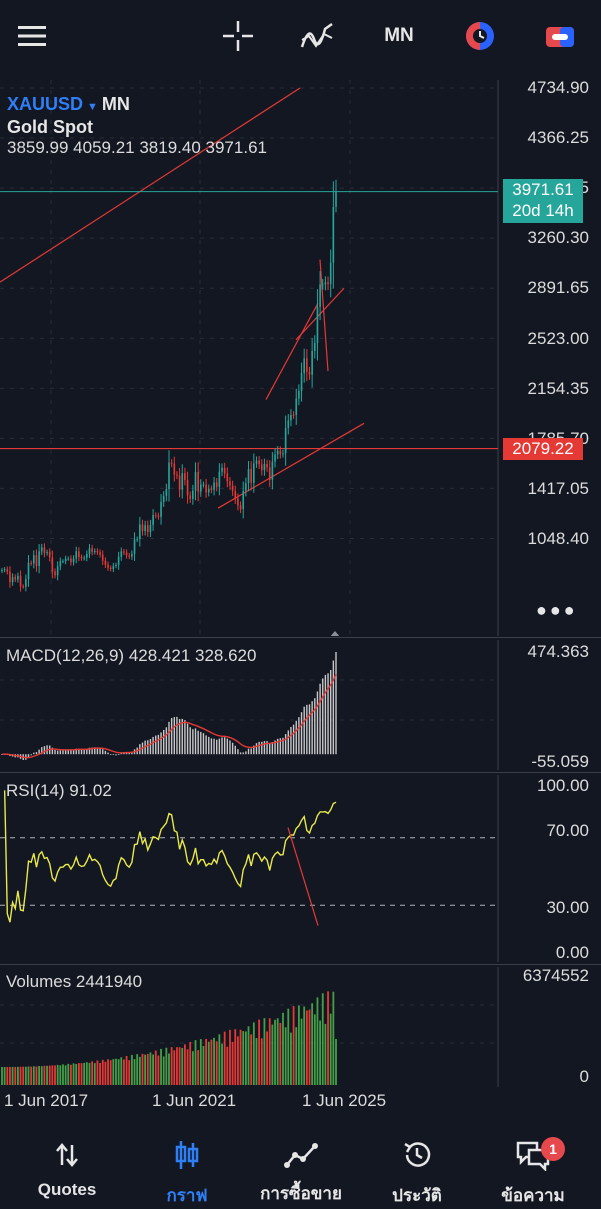  I want to click on trade-panel-icon, so click(560, 36).